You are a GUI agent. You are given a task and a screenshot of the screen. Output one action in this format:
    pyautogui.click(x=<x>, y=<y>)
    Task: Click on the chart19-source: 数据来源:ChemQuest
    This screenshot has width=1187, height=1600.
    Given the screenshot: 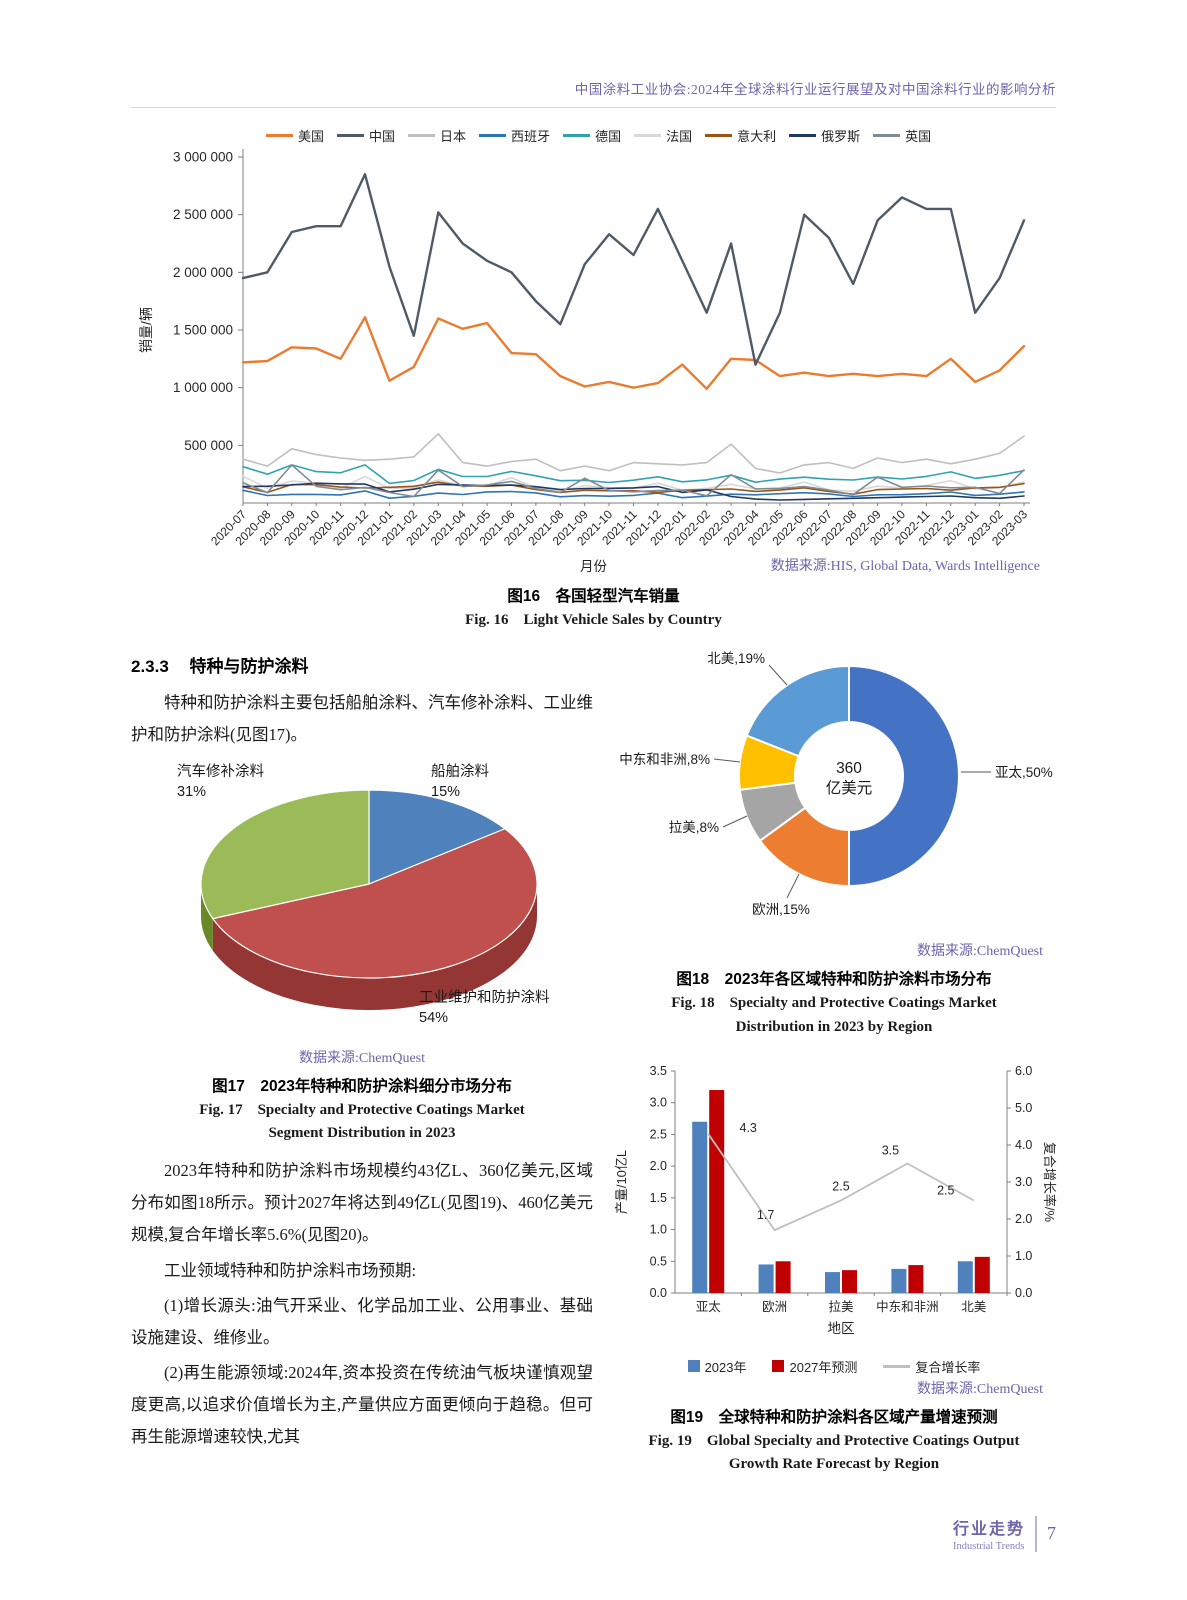 What is the action you would take?
    pyautogui.click(x=980, y=1389)
    